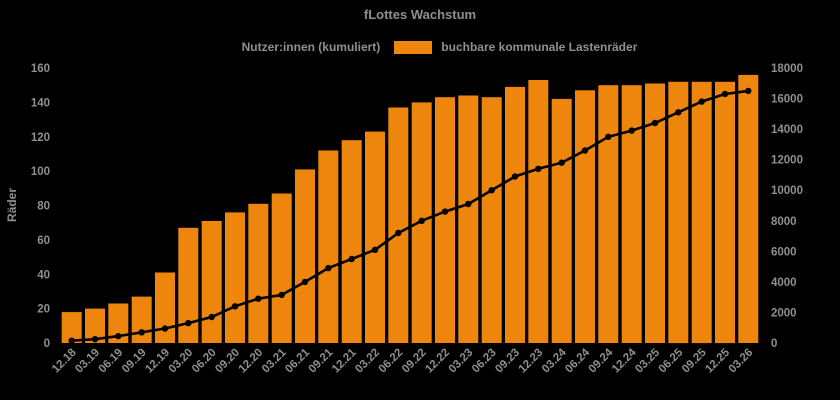  Describe the element at coordinates (420, 14) in the screenshot. I see `chart-title: fLottes Wachstum` at that location.